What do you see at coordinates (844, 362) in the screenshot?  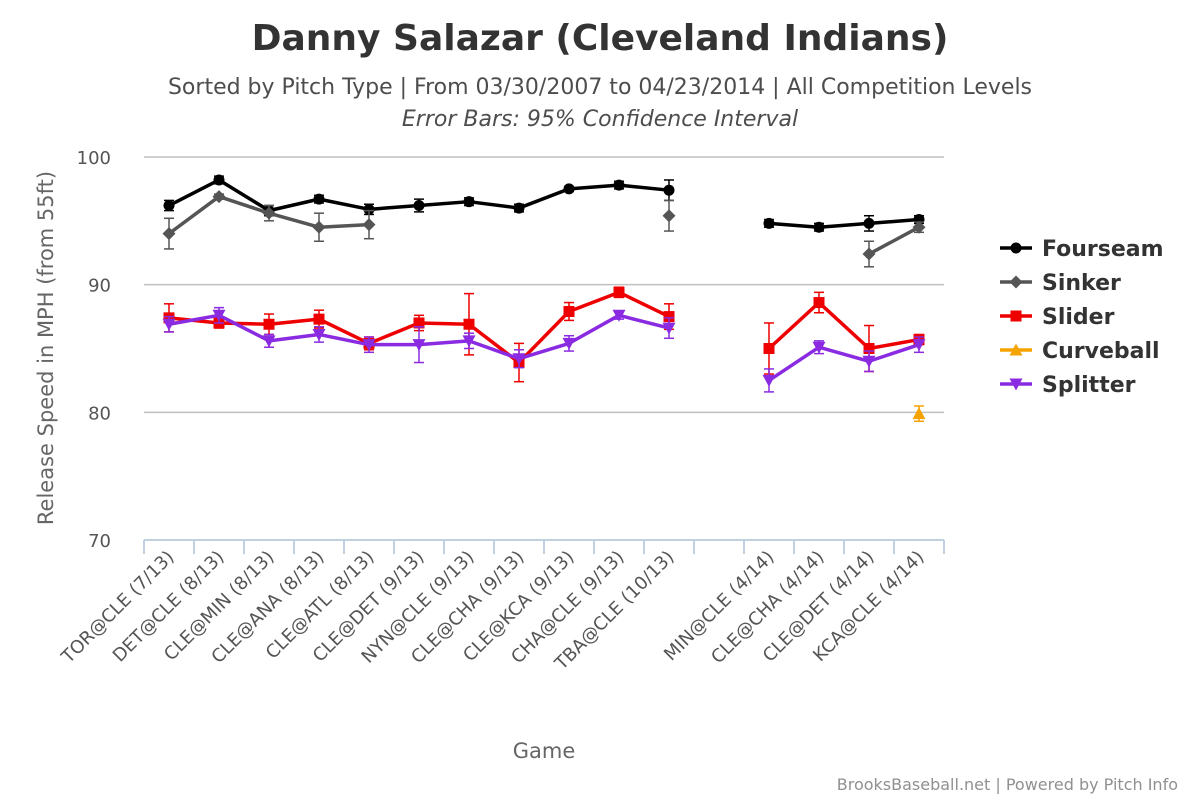 I see `splitter-line` at bounding box center [844, 362].